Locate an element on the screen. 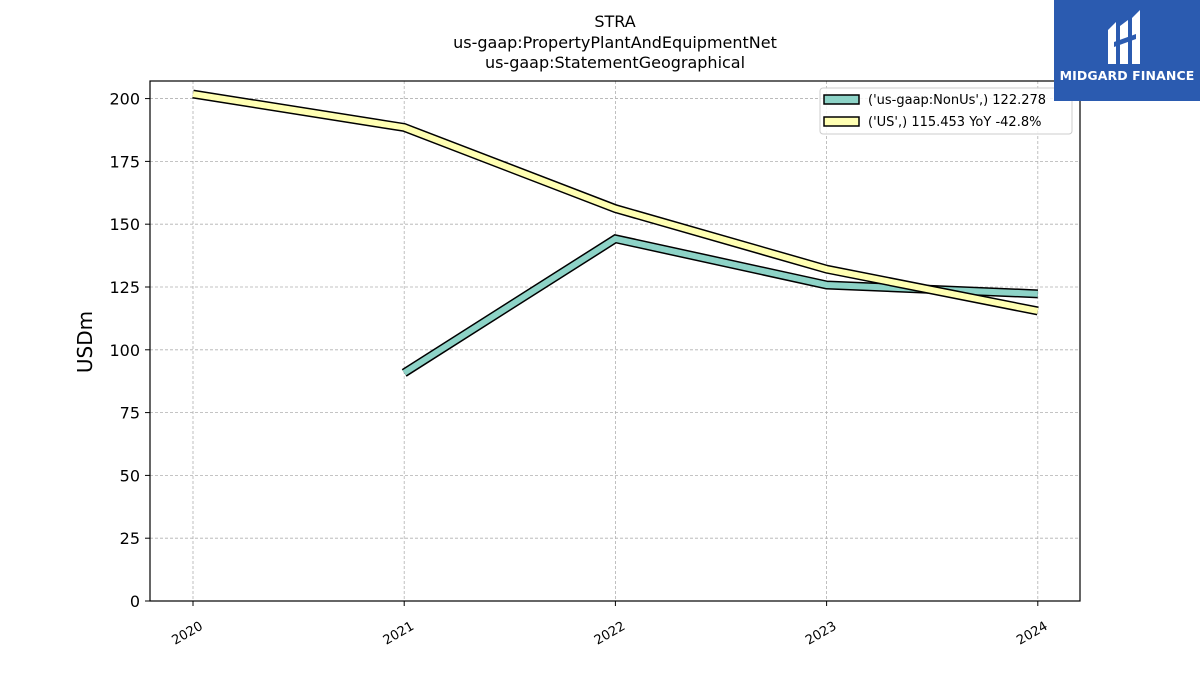 This screenshot has width=1200, height=675. x-axis-ticks: 2020 2021 2022 2023 2024 is located at coordinates (610, 625).